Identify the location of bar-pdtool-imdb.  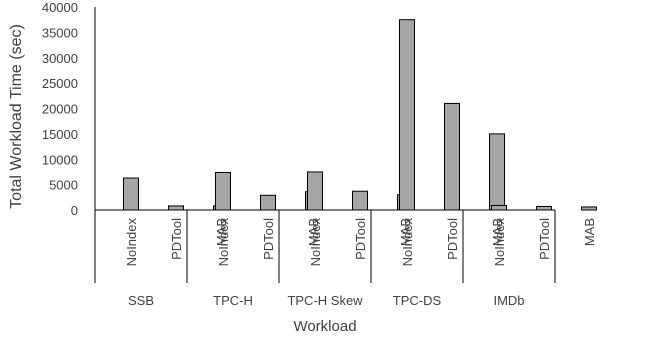
(544, 208).